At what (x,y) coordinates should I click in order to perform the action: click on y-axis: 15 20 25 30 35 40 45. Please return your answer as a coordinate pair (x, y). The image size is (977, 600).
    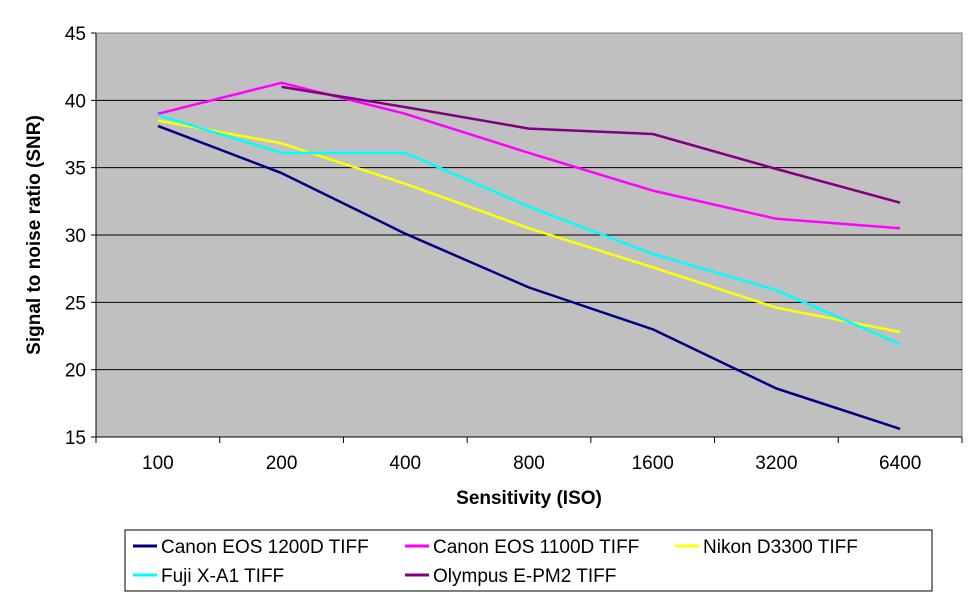
    Looking at the image, I should click on (81, 236).